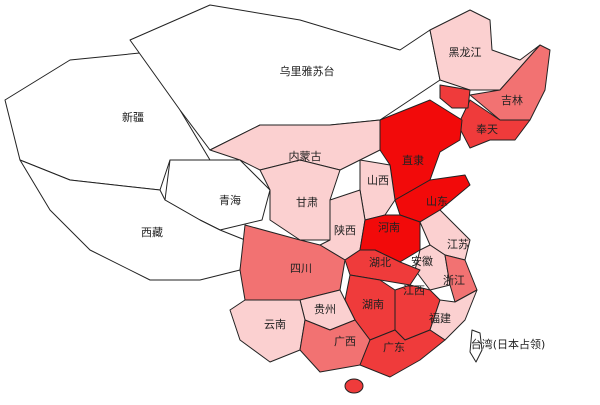  What do you see at coordinates (230, 200) in the screenshot?
I see `province-label: 青海` at bounding box center [230, 200].